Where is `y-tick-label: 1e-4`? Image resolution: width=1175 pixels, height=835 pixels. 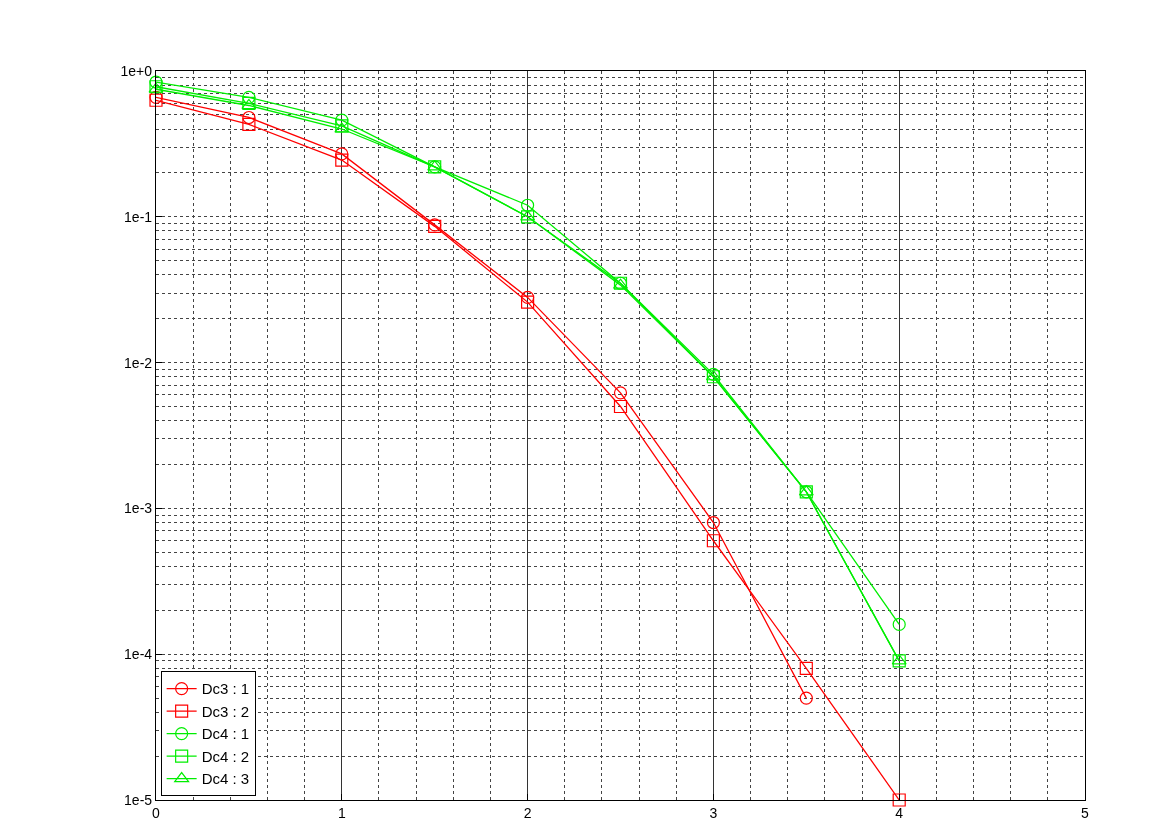
y-tick-label: 1e-4 is located at coordinates (138, 654).